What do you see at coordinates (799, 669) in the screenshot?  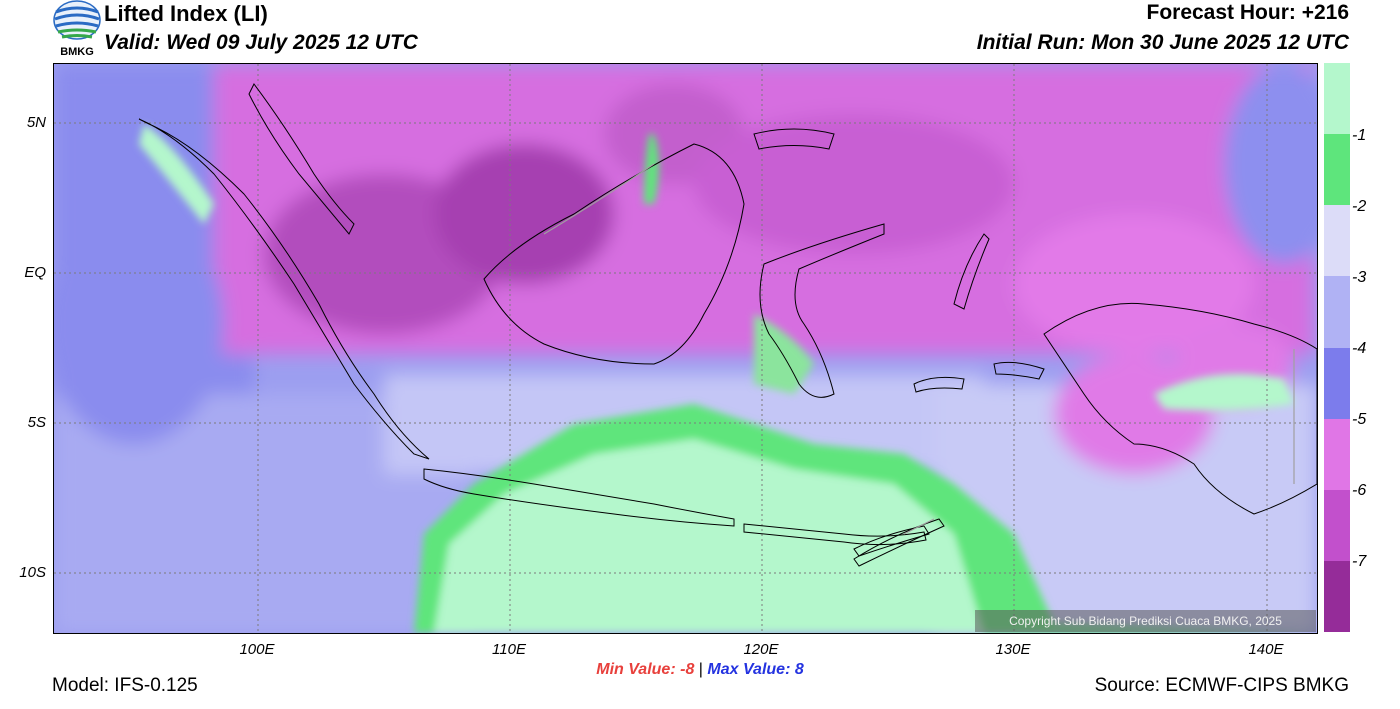 I see `max-value: 8` at bounding box center [799, 669].